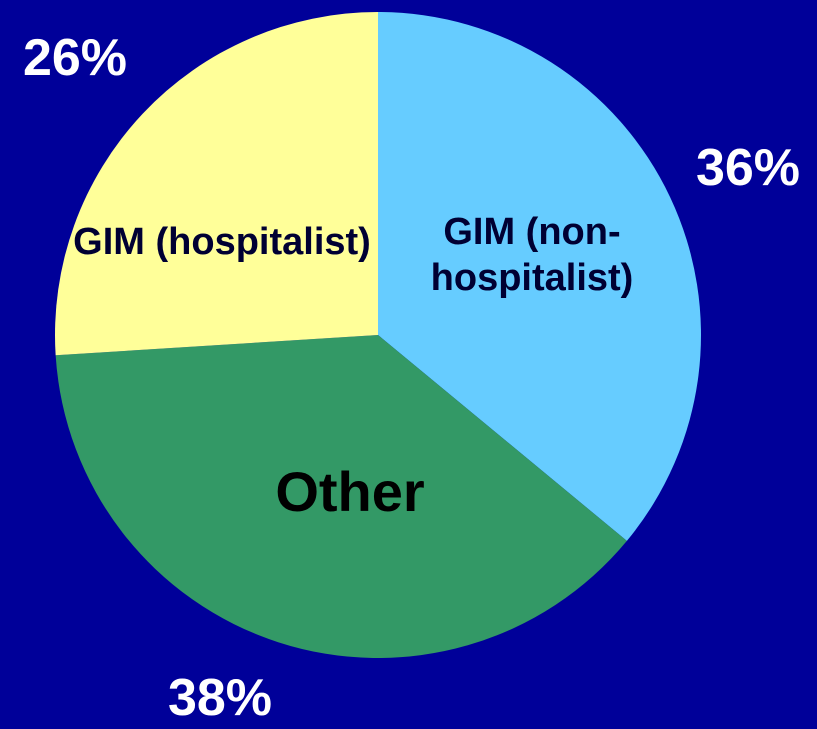 This screenshot has width=817, height=729. What do you see at coordinates (75, 57) in the screenshot?
I see `value-label: 26%` at bounding box center [75, 57].